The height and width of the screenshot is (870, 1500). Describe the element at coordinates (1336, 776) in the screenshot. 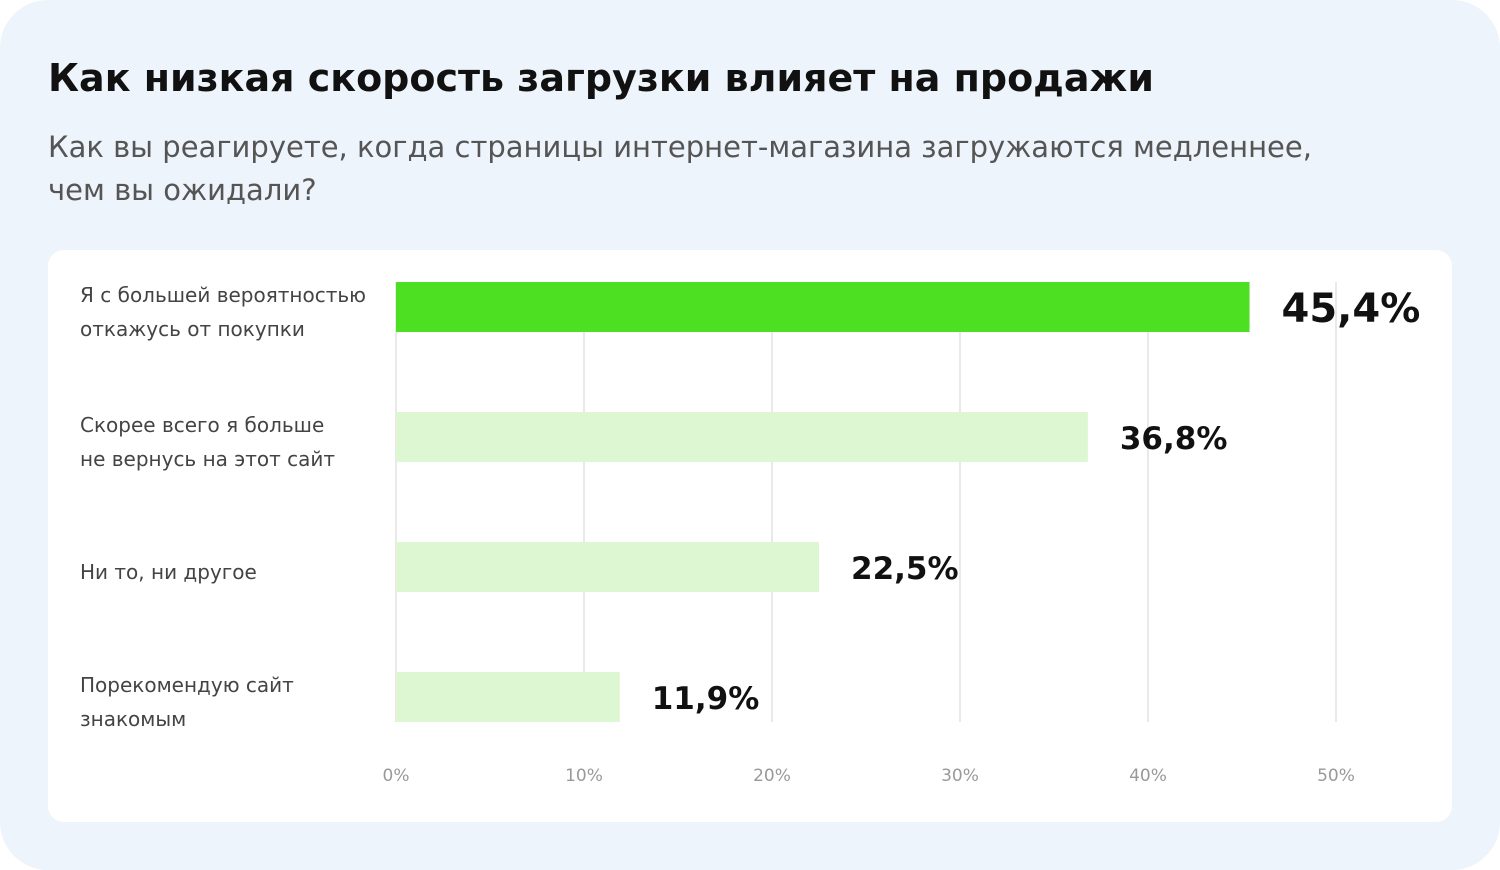

I see `x-tick-label: 50%` at that location.